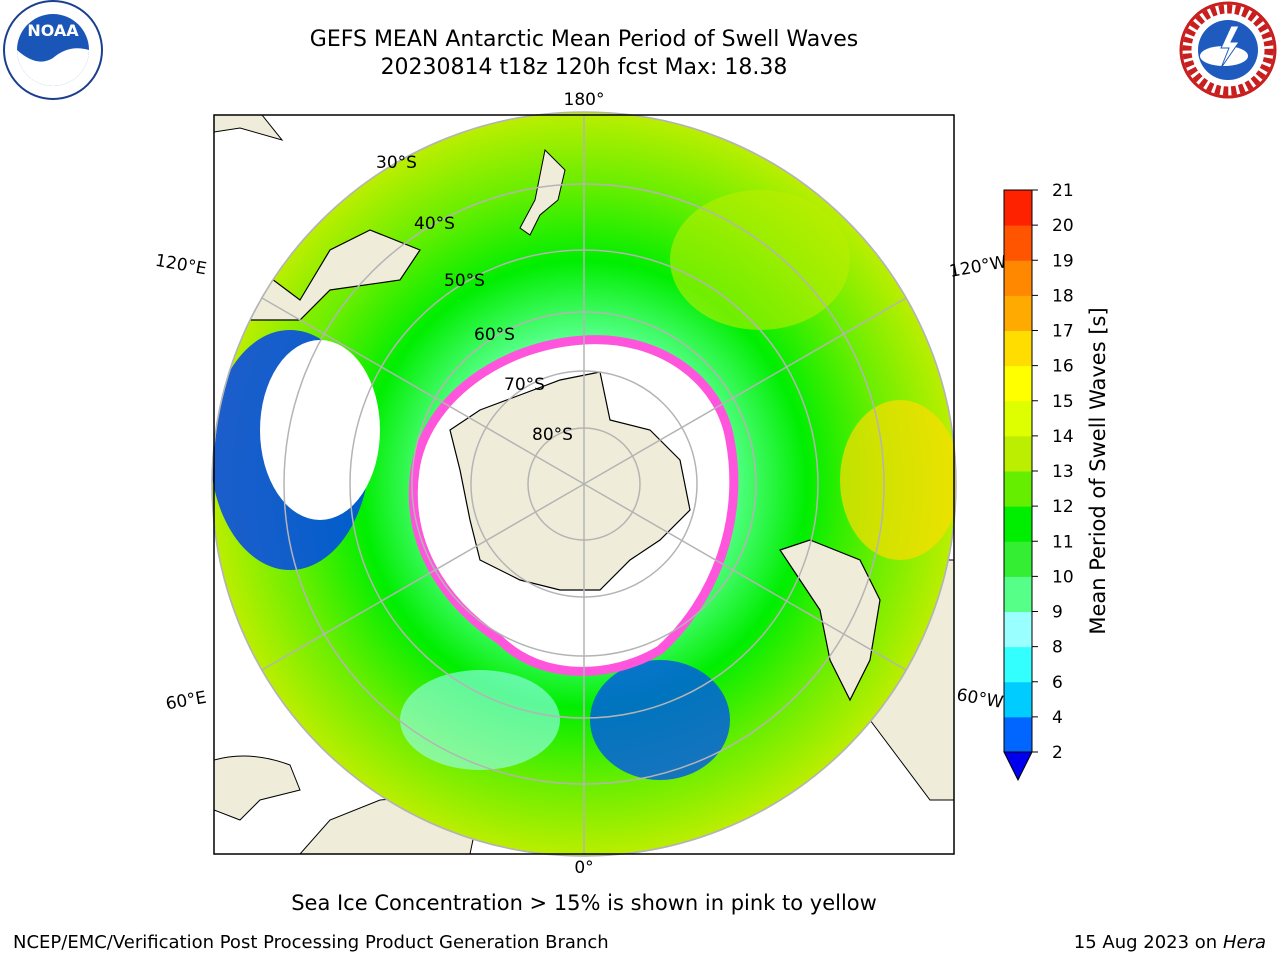 This screenshot has width=1280, height=960. Describe the element at coordinates (1063, 296) in the screenshot. I see `colorbar-tick-label: 18` at that location.